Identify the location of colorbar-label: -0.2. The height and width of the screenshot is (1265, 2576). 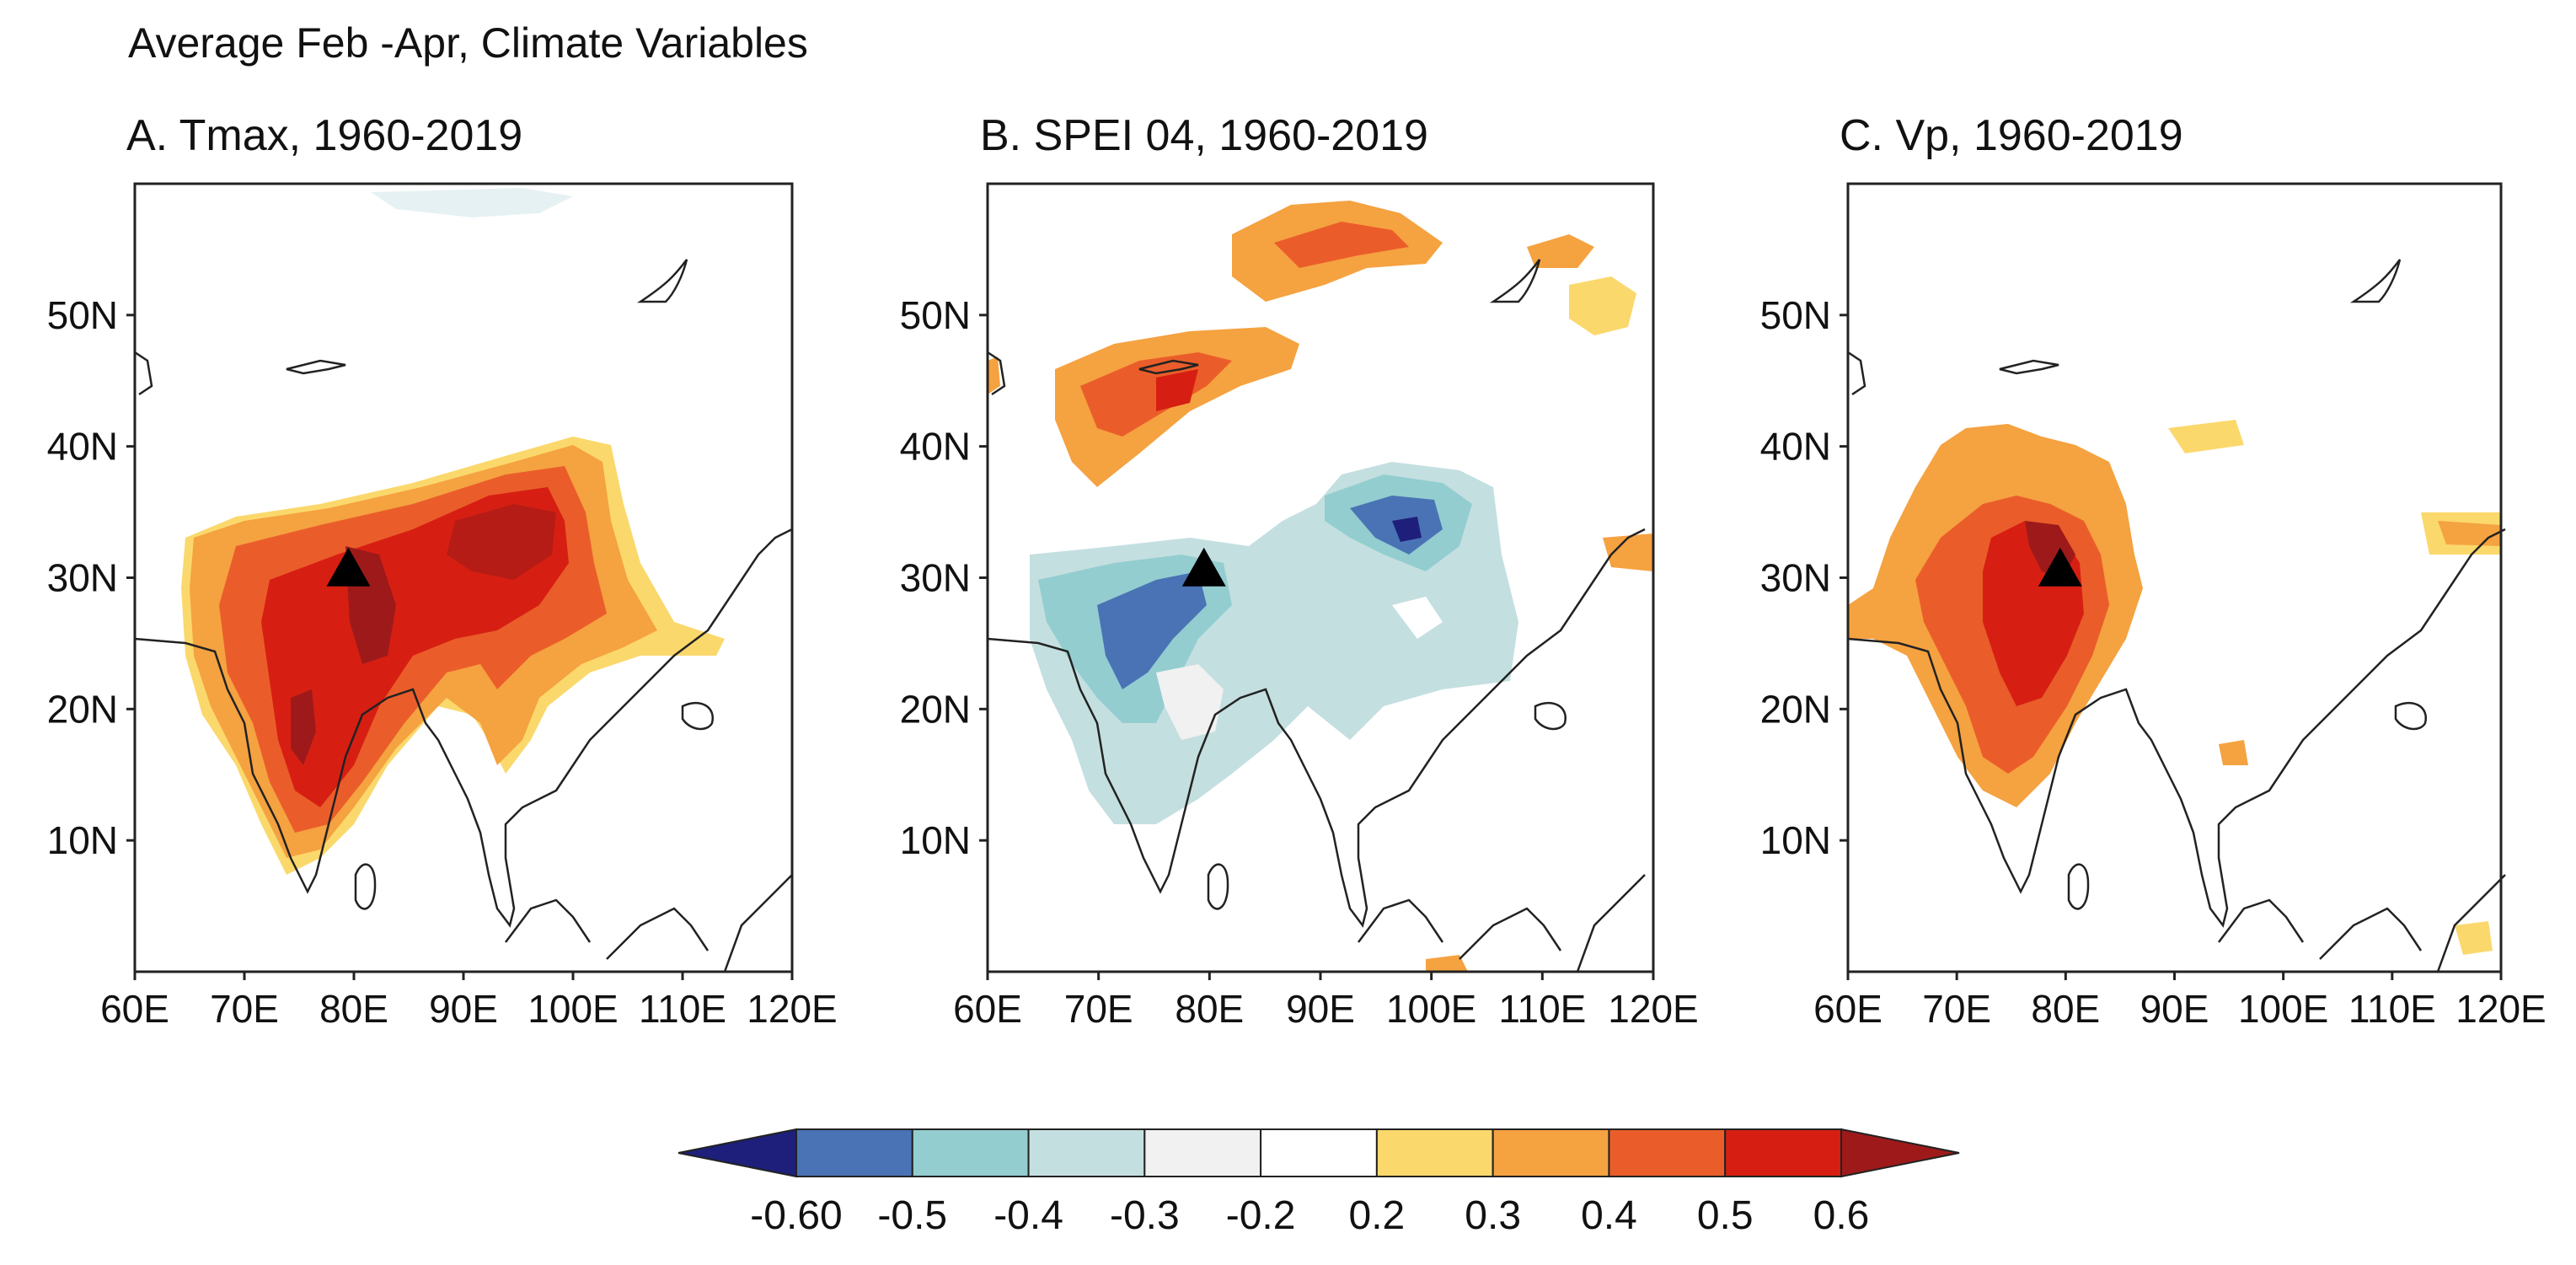
(1261, 1215).